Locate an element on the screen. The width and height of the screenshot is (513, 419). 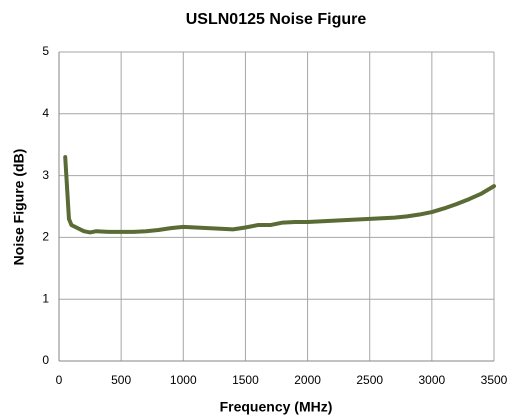
x-tick-label: 2500 is located at coordinates (369, 380).